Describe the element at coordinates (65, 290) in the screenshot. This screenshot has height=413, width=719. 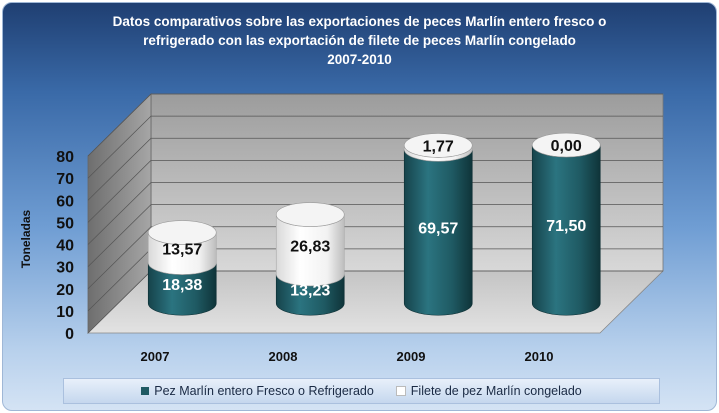
I see `y-tick-label: 20` at that location.